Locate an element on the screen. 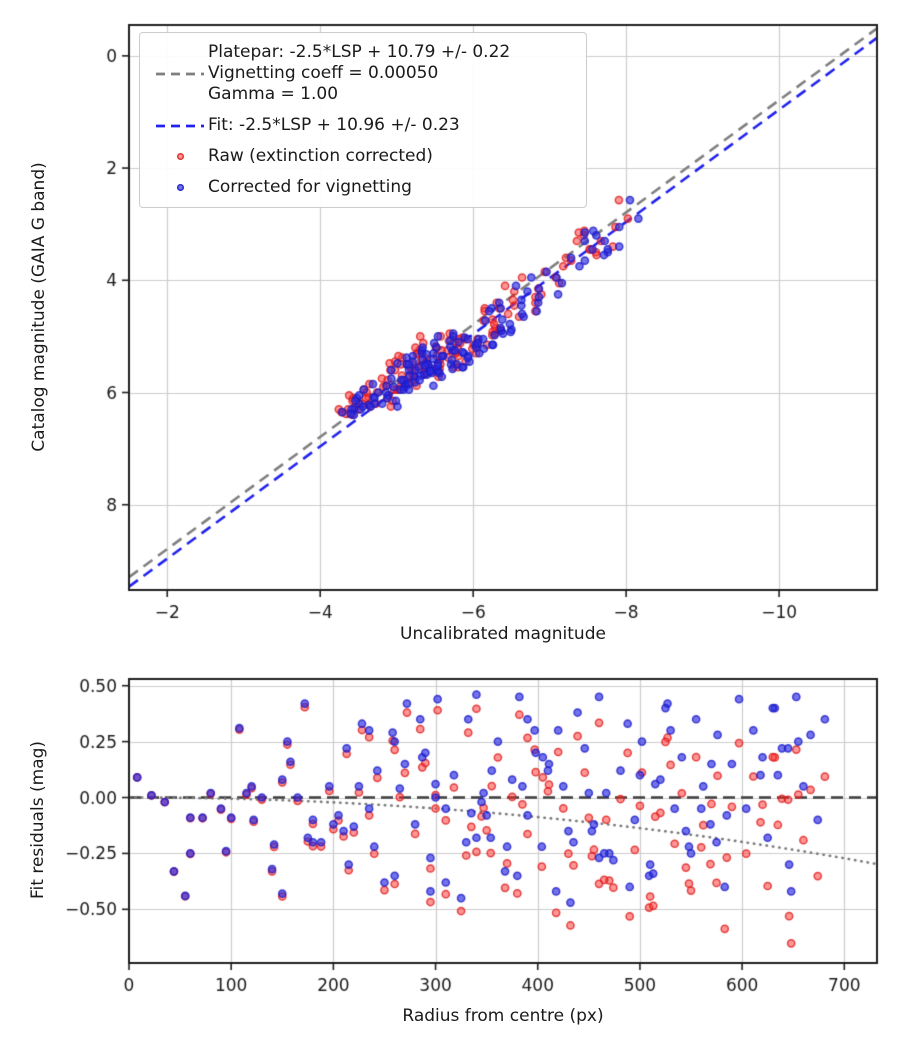  legend-raw-label: Raw (extinction corrected) is located at coordinates (320, 156).